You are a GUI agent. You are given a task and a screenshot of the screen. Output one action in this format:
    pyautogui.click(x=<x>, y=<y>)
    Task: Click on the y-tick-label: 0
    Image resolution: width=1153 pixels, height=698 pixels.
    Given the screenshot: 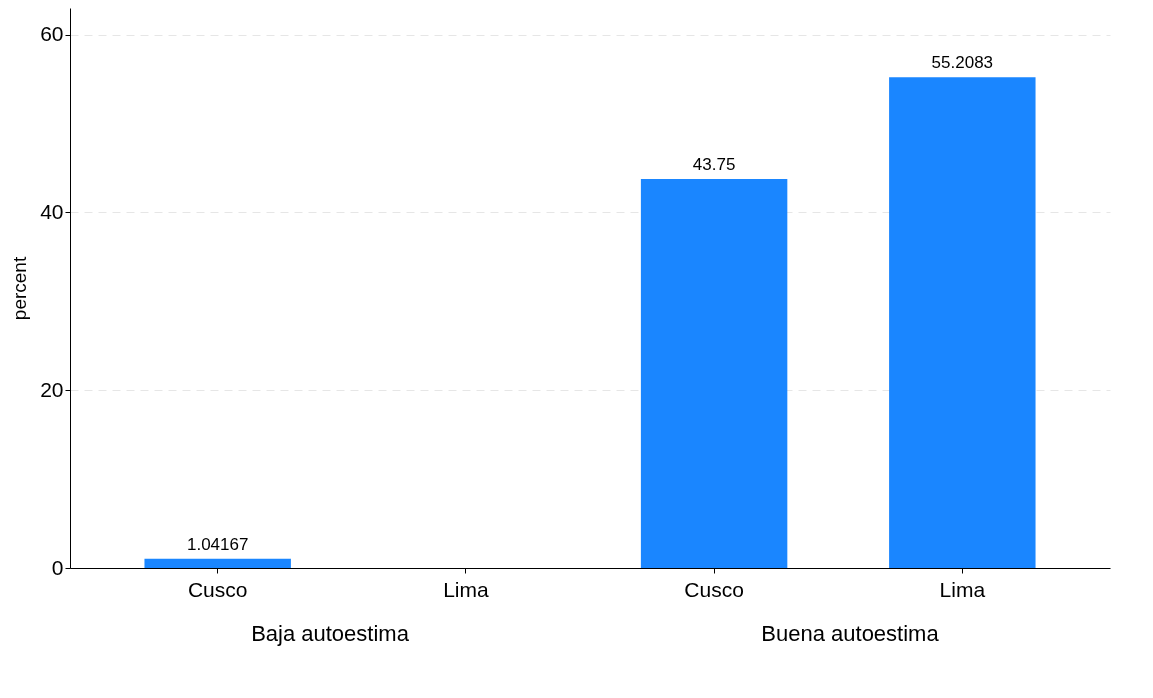 What is the action you would take?
    pyautogui.click(x=57, y=567)
    